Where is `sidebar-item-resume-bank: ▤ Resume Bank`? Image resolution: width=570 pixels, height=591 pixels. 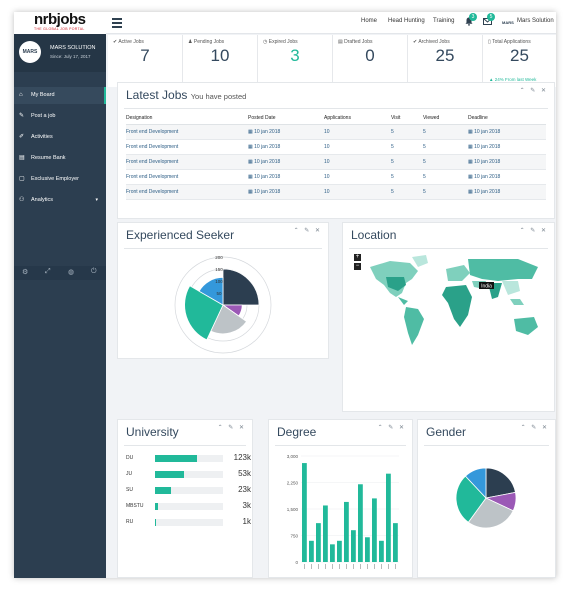
sidebar-item-resume-bank: ▤ Resume Bank is located at coordinates (60, 158).